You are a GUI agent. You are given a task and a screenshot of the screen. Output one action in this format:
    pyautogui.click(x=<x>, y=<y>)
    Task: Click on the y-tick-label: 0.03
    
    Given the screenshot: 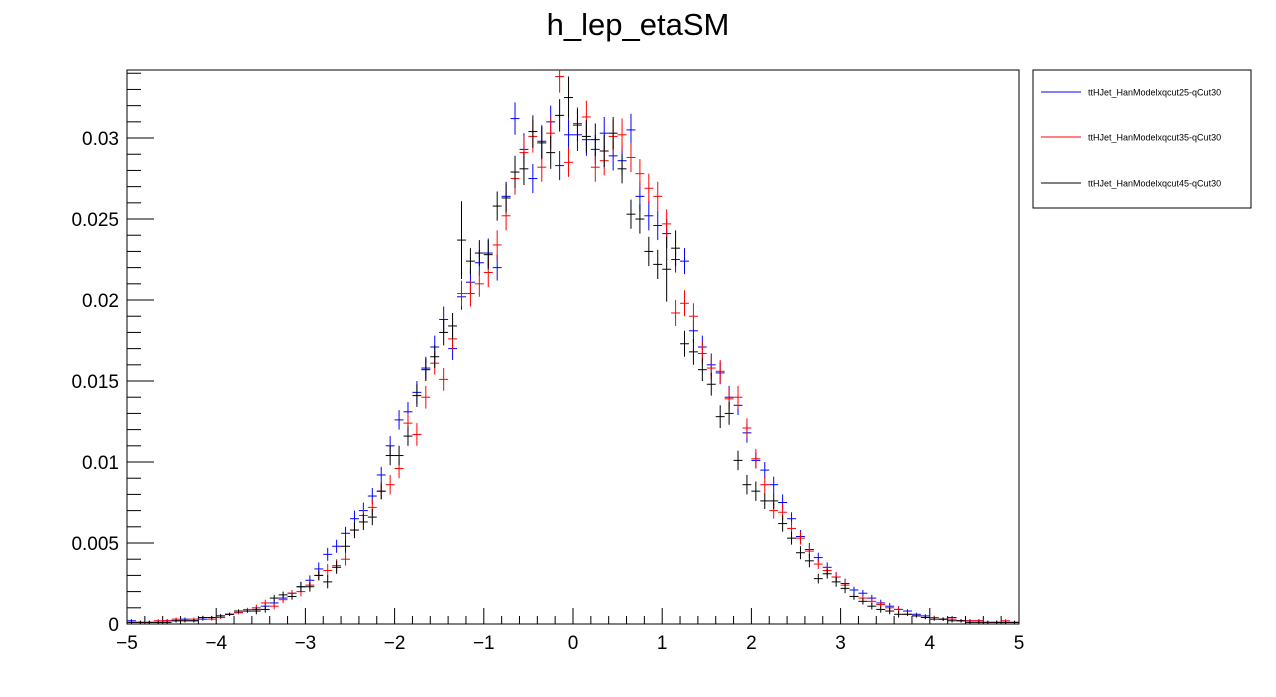 What is the action you would take?
    pyautogui.click(x=100, y=139)
    